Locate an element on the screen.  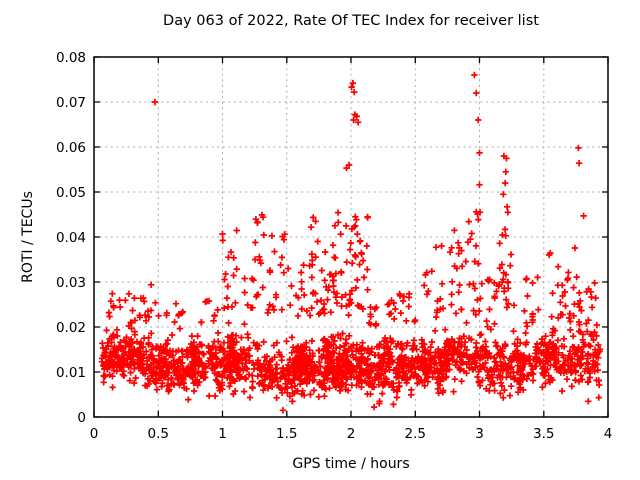
y-tick-label: 0.03 is located at coordinates (71, 283).